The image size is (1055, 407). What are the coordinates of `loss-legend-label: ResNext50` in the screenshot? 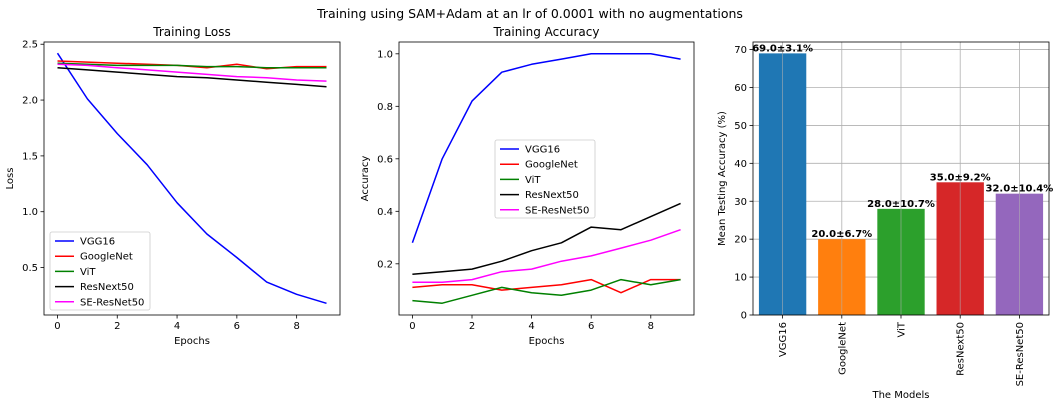 It's located at (107, 287).